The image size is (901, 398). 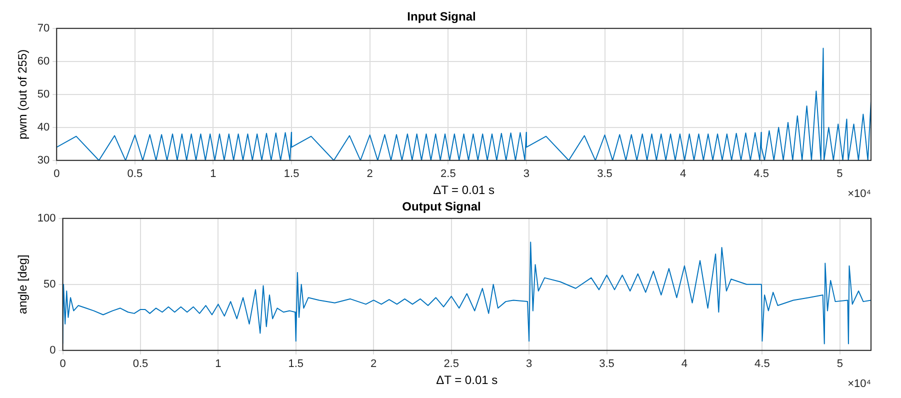 I want to click on chart-title: Input Signal, so click(x=441, y=17).